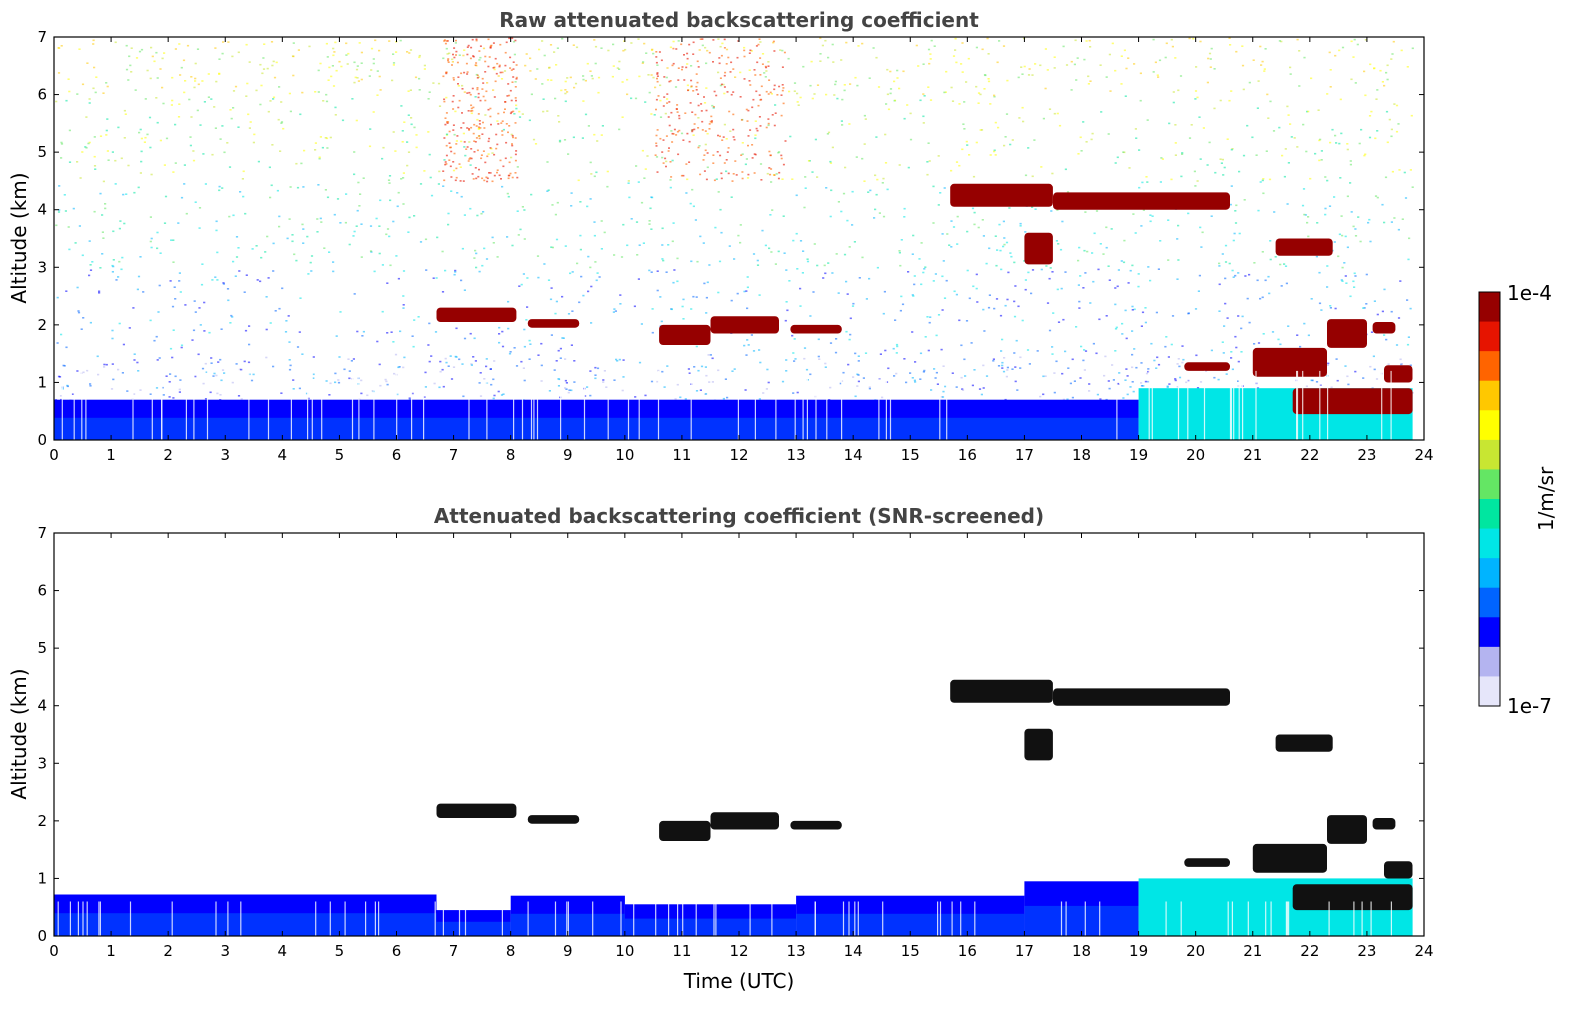  What do you see at coordinates (42, 648) in the screenshot?
I see `screened-y-tick-label: 5` at bounding box center [42, 648].